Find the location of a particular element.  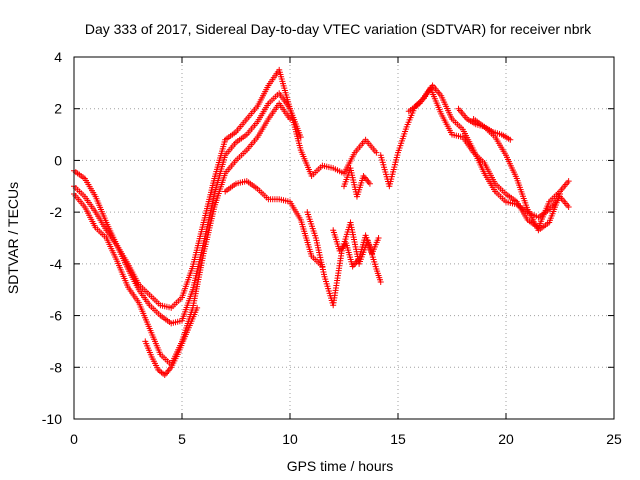

x-tick-label: 10 is located at coordinates (290, 439).